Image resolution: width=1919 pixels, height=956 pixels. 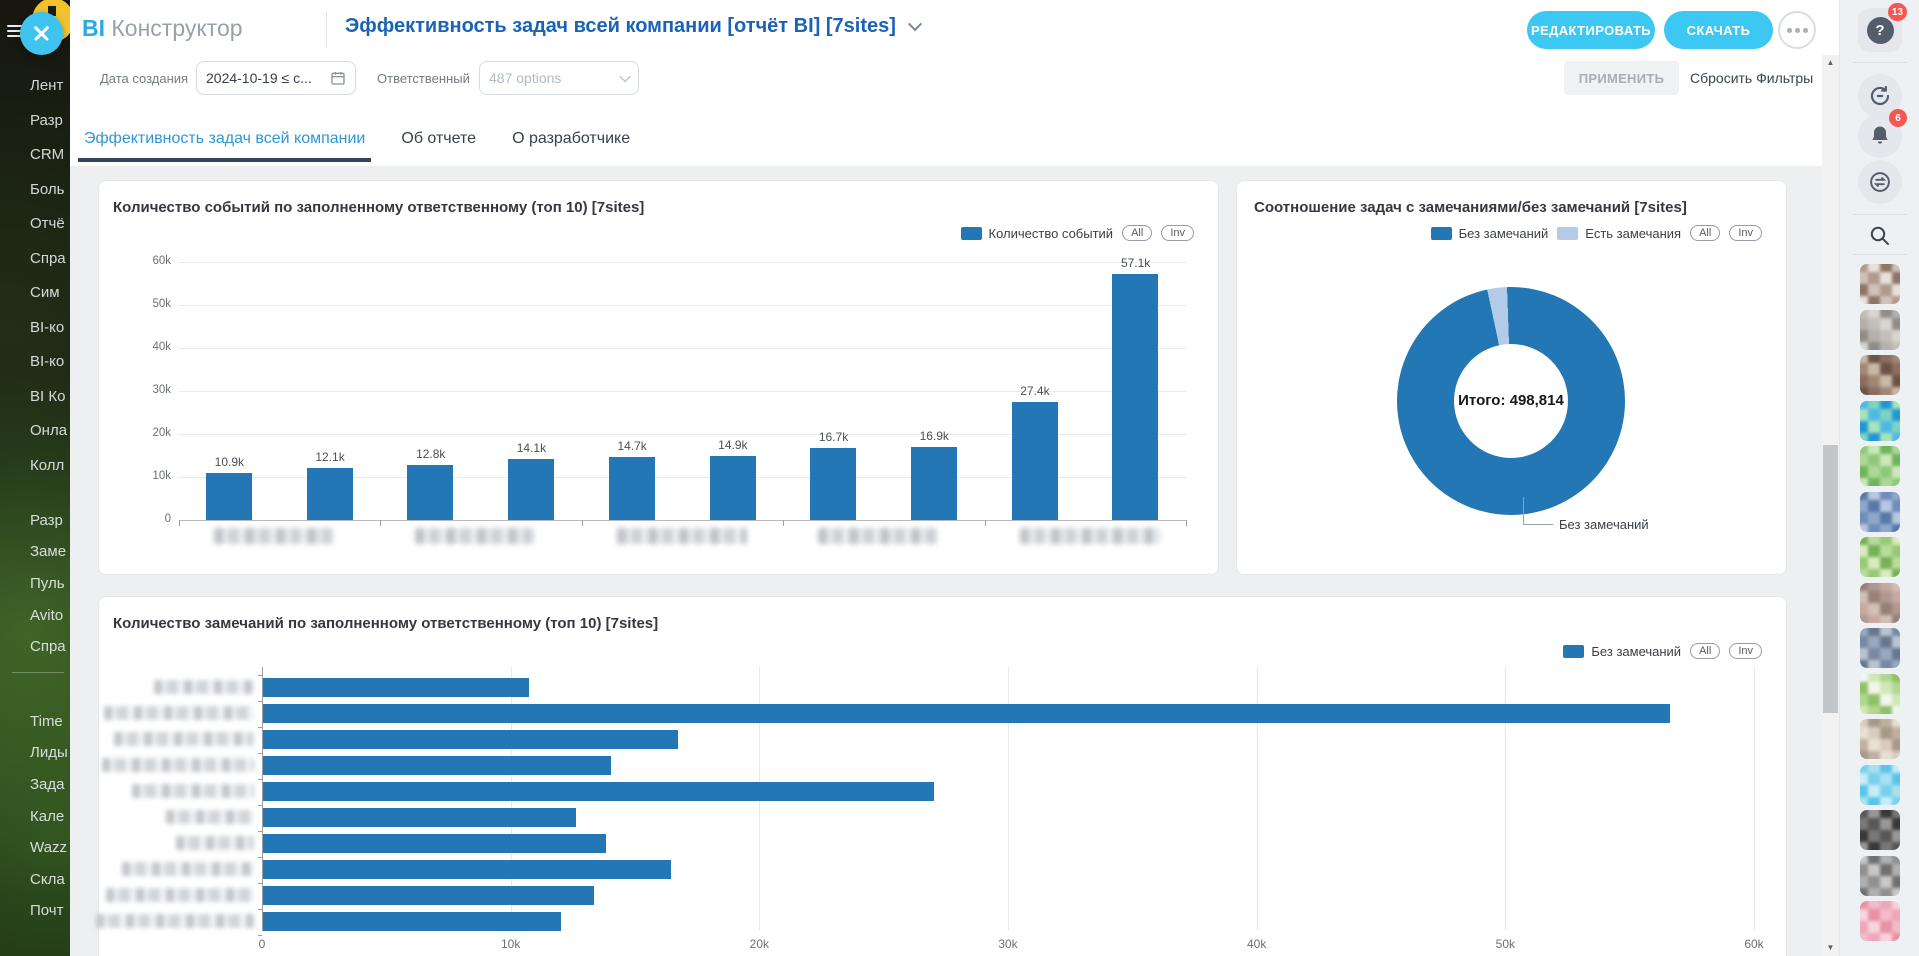 I want to click on content-scrollbar: ▲ ▼, so click(x=1830, y=505).